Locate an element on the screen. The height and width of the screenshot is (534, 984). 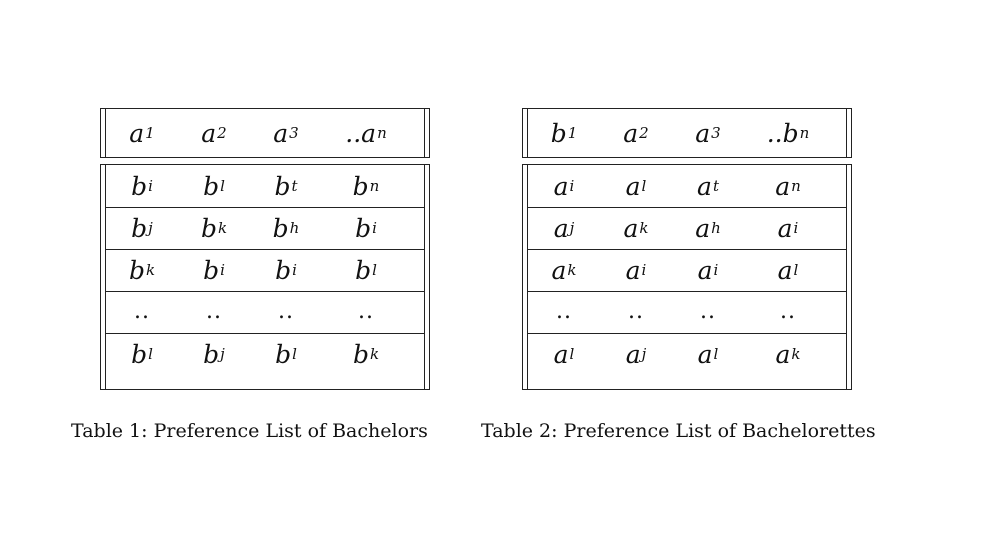
cell-subscript: t is located at coordinates (294, 185).